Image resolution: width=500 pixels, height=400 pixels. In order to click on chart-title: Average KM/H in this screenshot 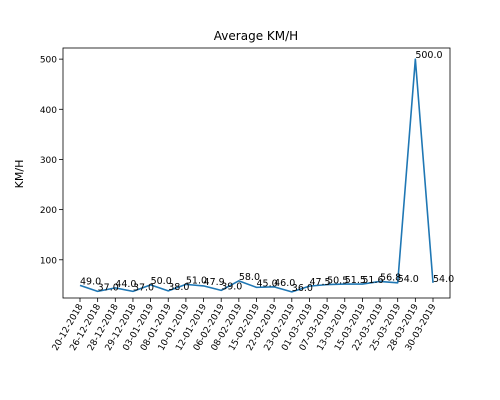, I will do `click(256, 36)`.